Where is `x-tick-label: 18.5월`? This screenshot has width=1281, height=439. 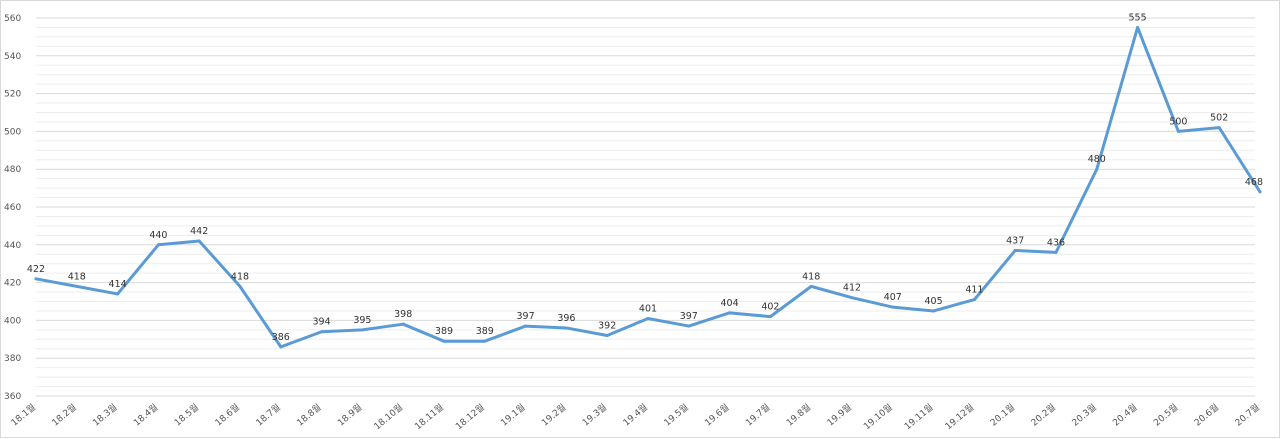 x-tick-label: 18.5월 is located at coordinates (186, 414).